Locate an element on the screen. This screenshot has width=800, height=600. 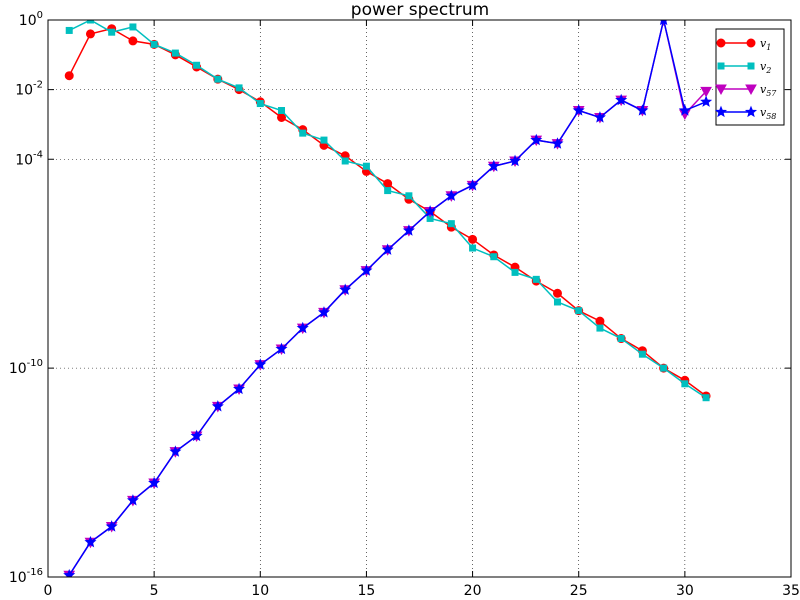
y-tick-label: 10⁻² is located at coordinates (29, 89).